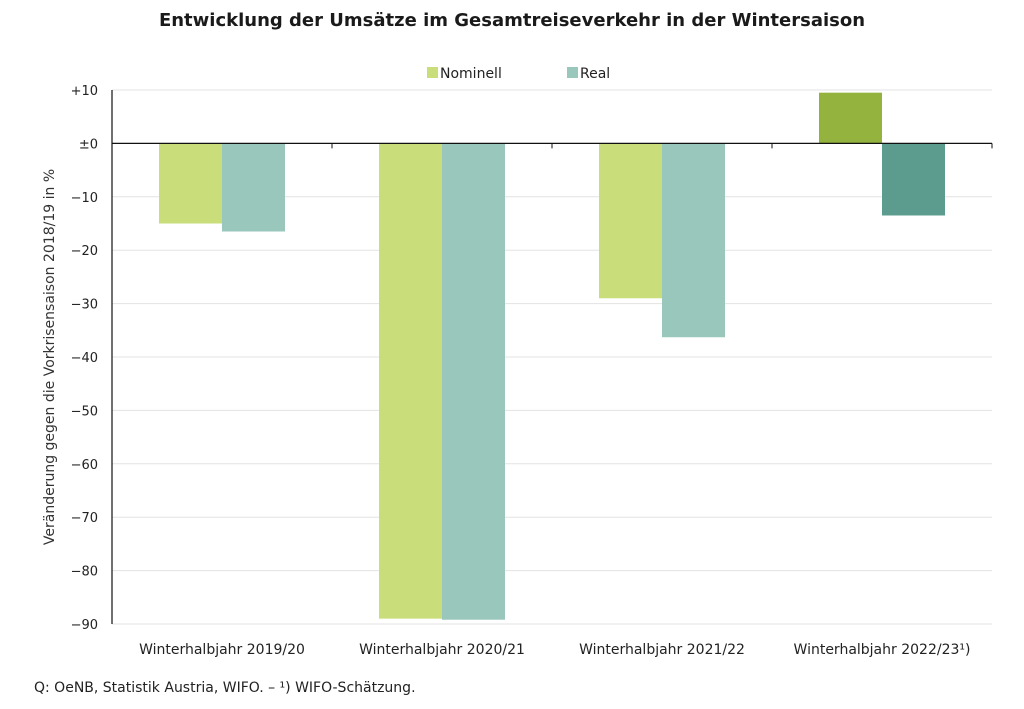 The width and height of the screenshot is (1024, 709). Describe the element at coordinates (662, 650) in the screenshot. I see `x-category-label: Winterhalbjahr 2021/22` at that location.